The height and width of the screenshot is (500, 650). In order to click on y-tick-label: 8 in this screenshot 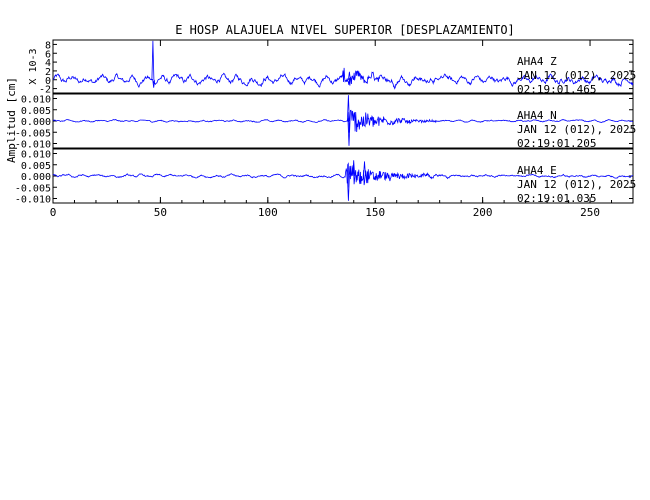, I will do `click(48, 45)`.